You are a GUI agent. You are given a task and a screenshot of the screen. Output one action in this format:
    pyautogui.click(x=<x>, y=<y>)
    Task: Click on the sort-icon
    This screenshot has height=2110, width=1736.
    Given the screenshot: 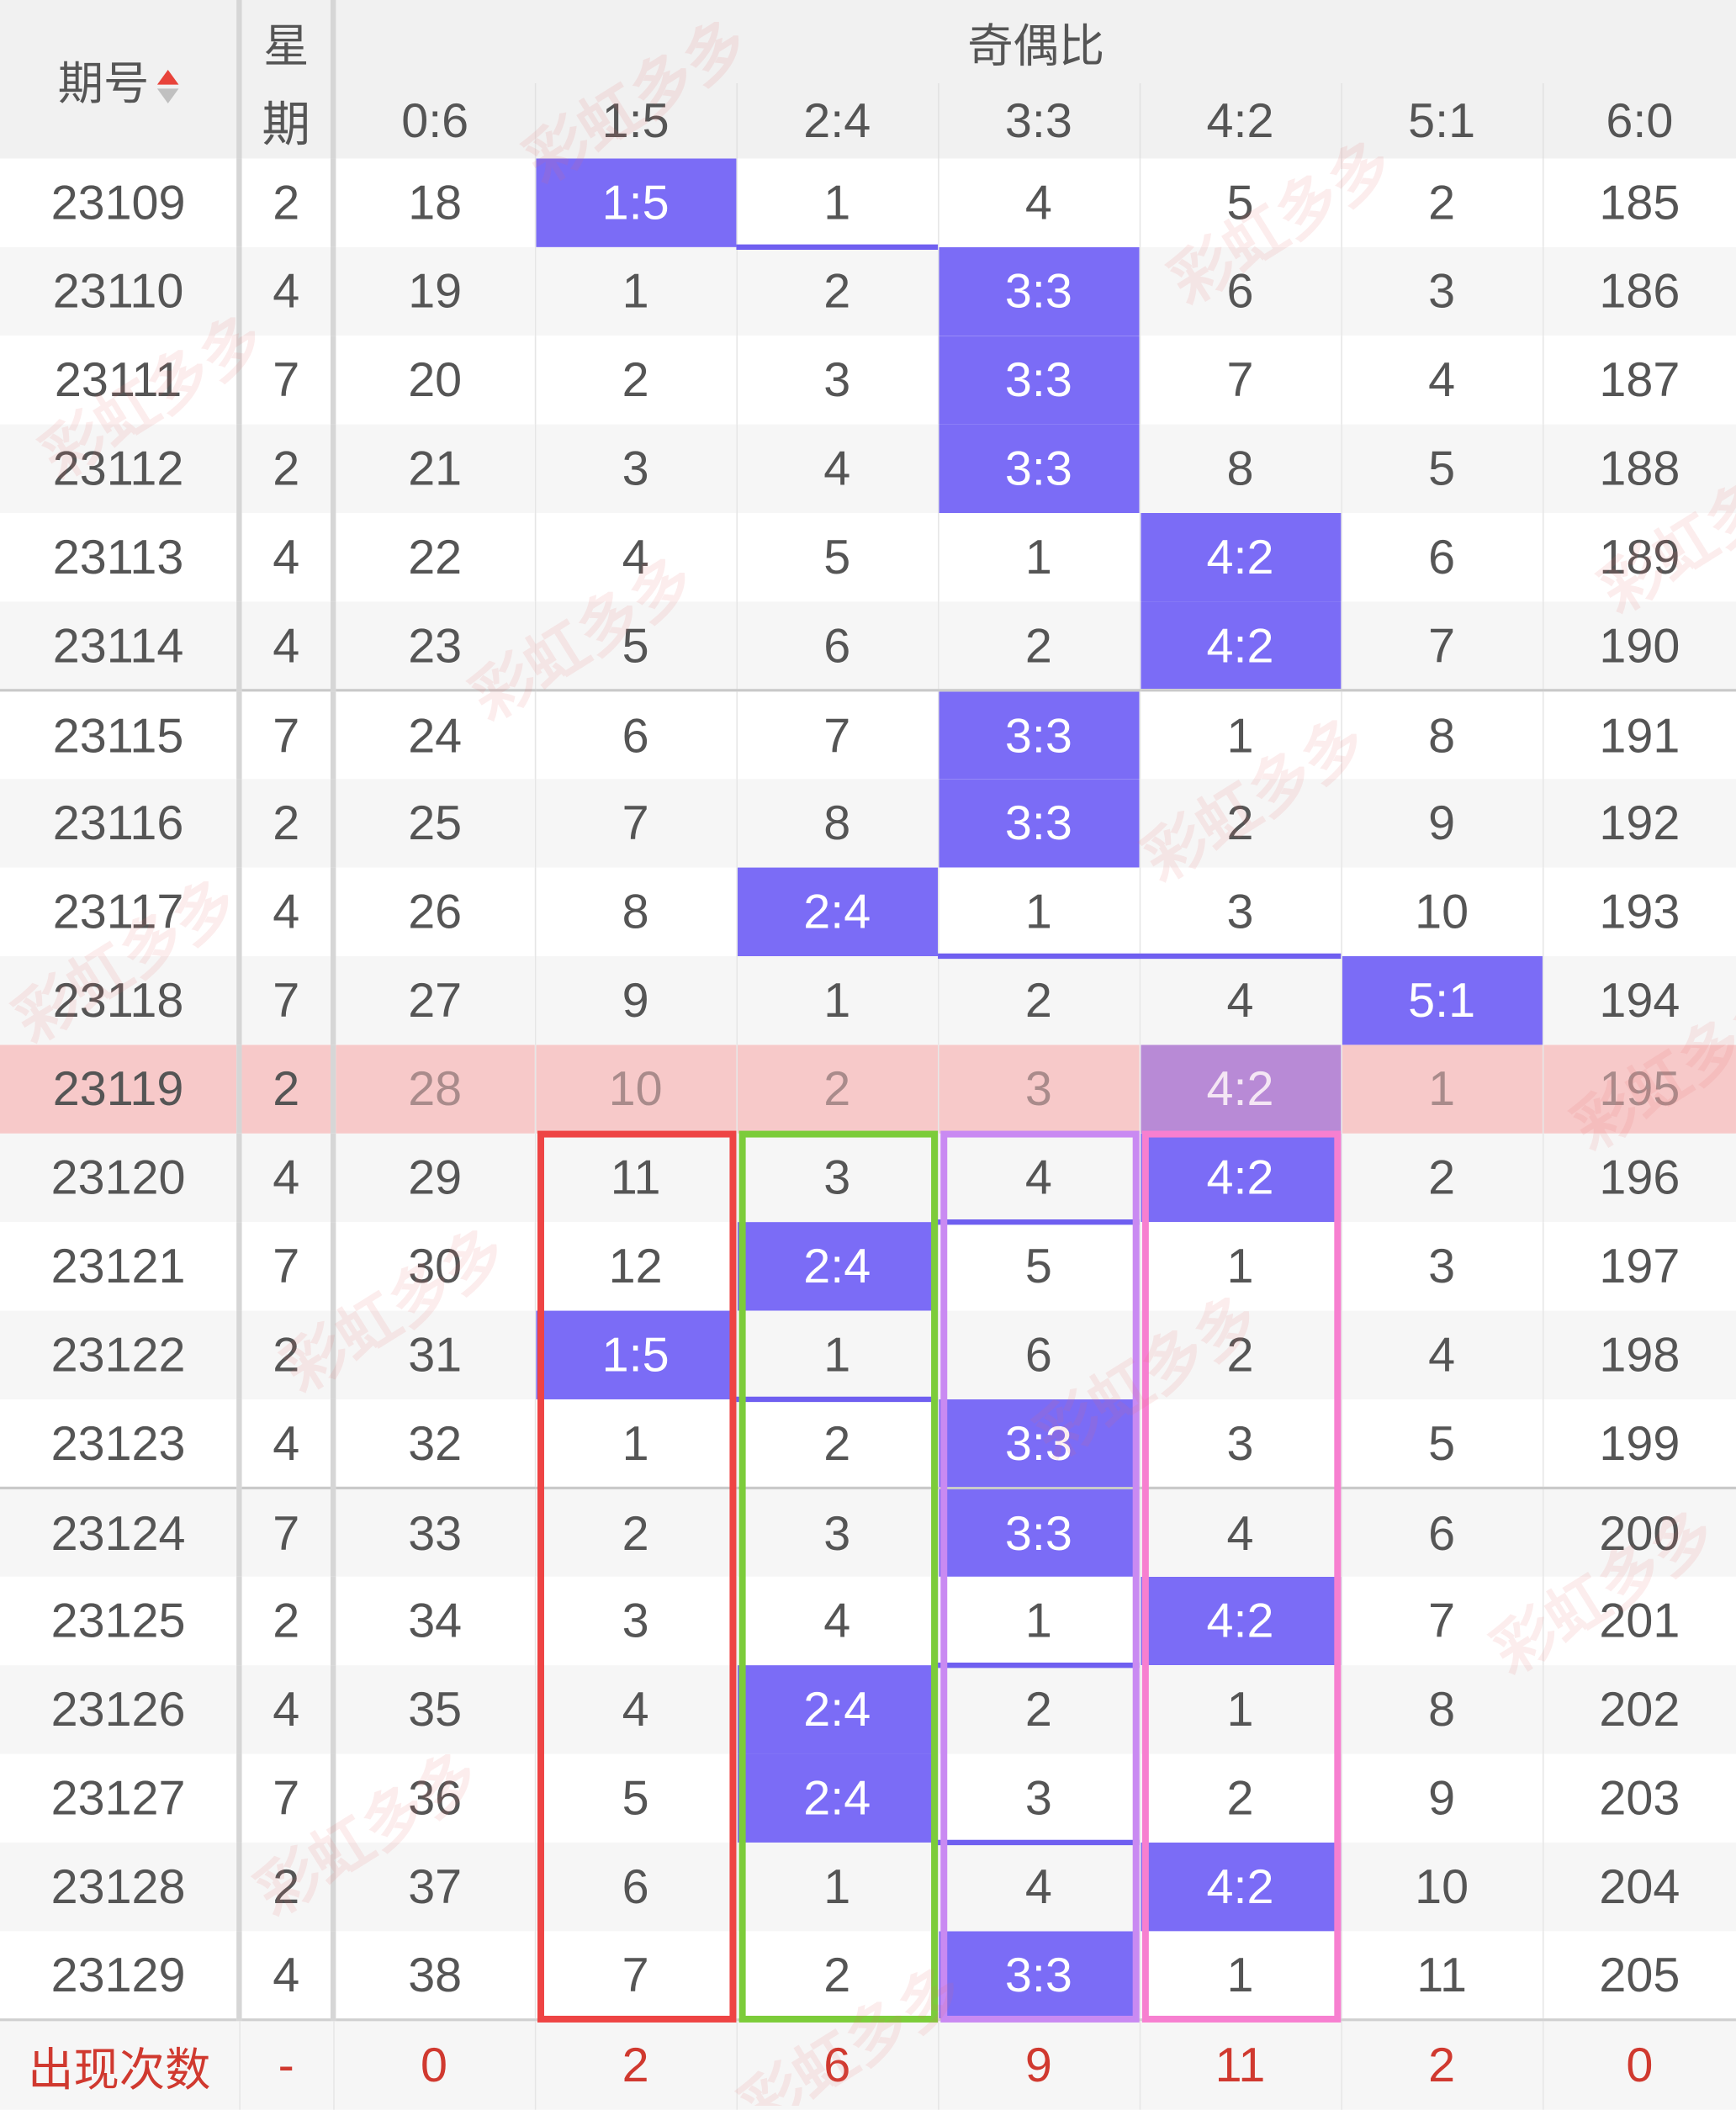 What is the action you would take?
    pyautogui.click(x=167, y=86)
    